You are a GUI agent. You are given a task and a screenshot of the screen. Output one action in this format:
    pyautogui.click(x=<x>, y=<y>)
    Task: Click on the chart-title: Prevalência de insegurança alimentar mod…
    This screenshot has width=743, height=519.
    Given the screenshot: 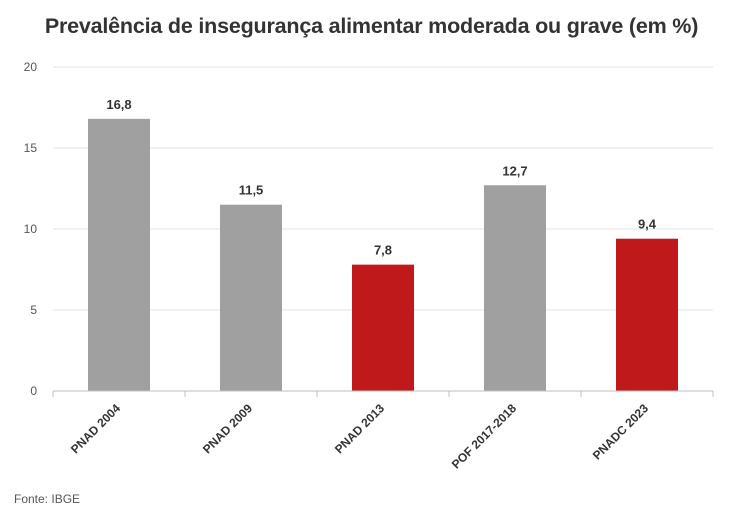 What is the action you would take?
    pyautogui.click(x=371, y=26)
    